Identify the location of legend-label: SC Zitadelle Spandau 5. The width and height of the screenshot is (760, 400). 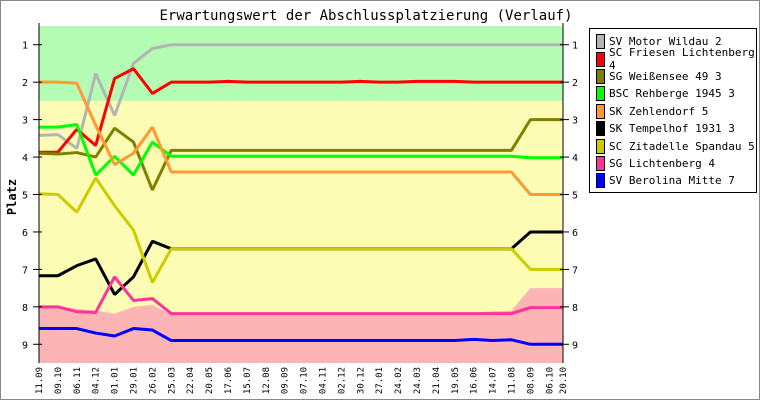
(682, 146).